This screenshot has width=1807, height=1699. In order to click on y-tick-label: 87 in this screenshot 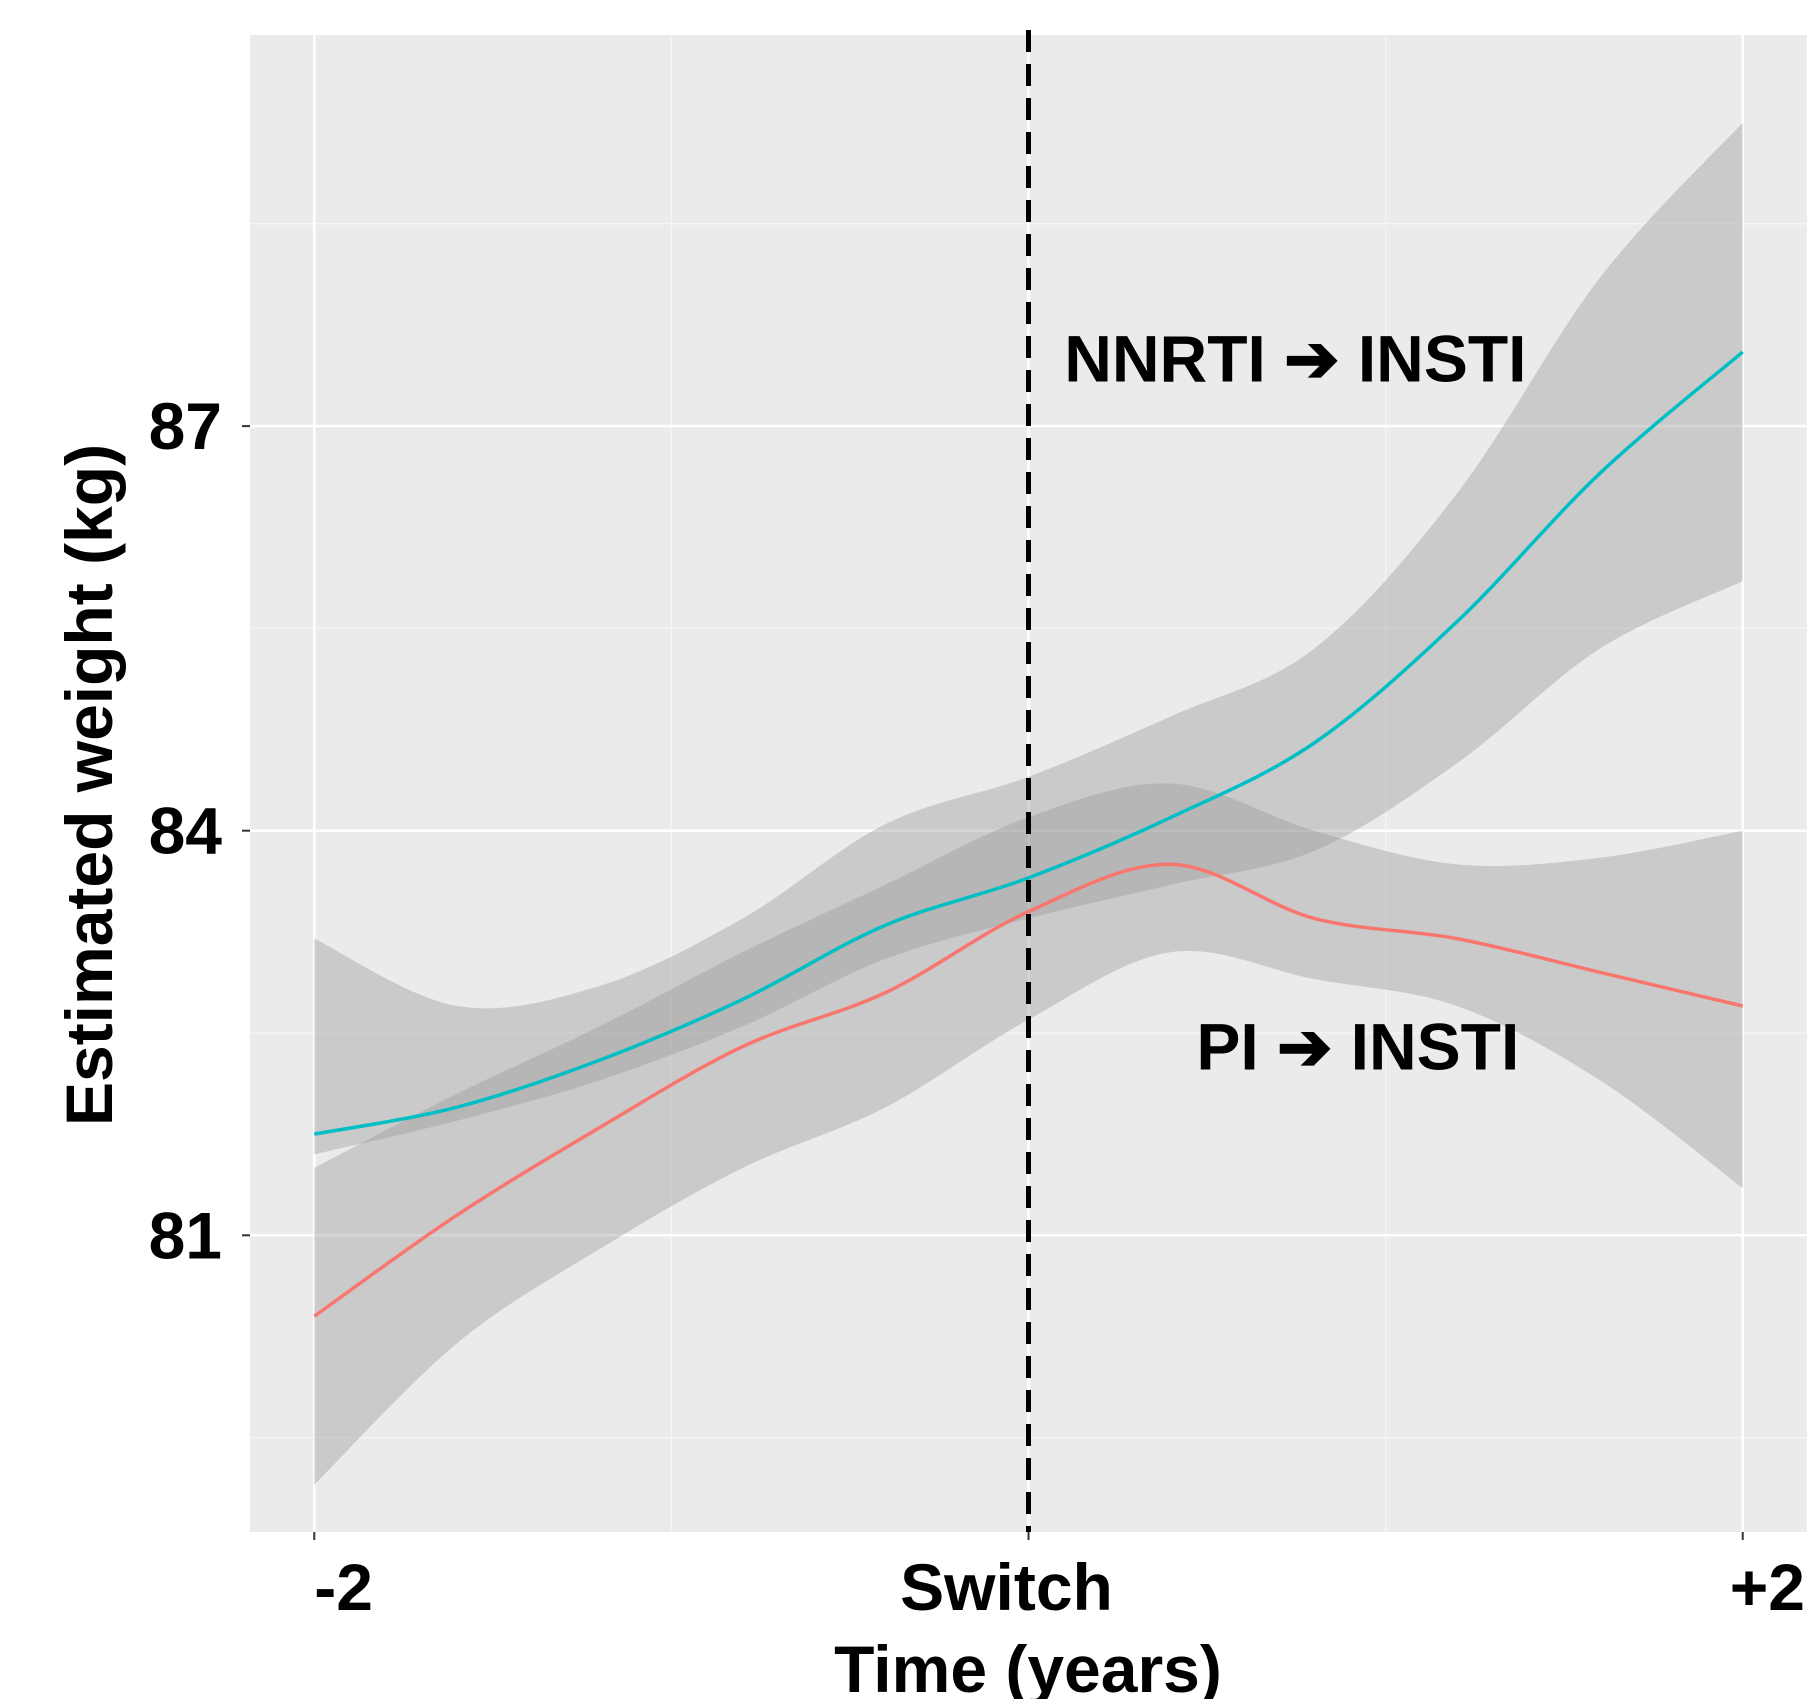, I will do `click(185, 426)`.